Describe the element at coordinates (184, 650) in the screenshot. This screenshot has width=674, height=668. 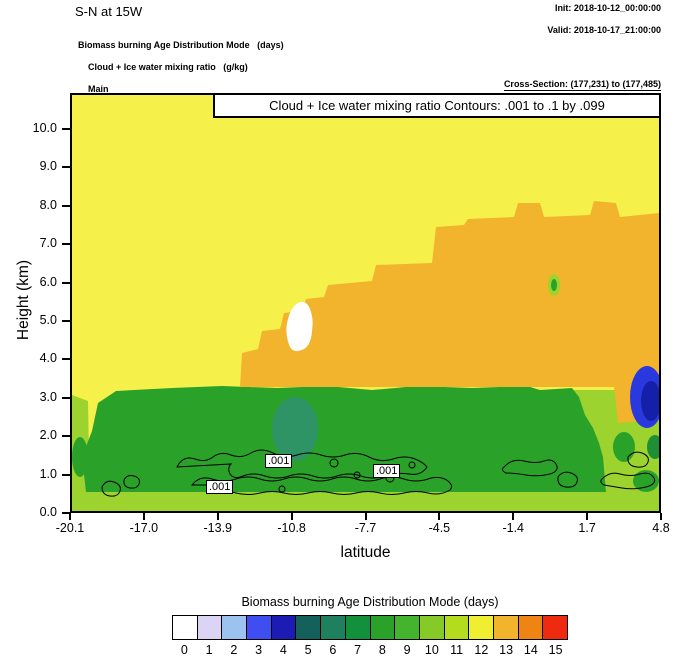
I see `colorbar-tick: 0` at that location.